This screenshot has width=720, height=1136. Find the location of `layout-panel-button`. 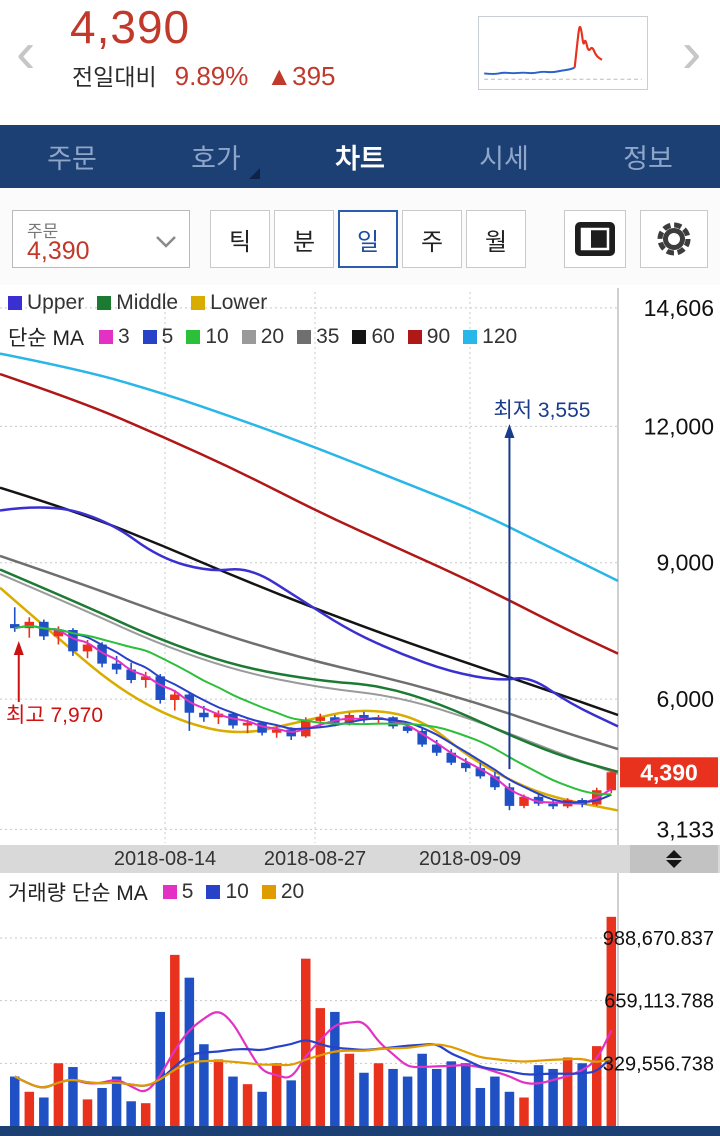

layout-panel-button is located at coordinates (595, 239).